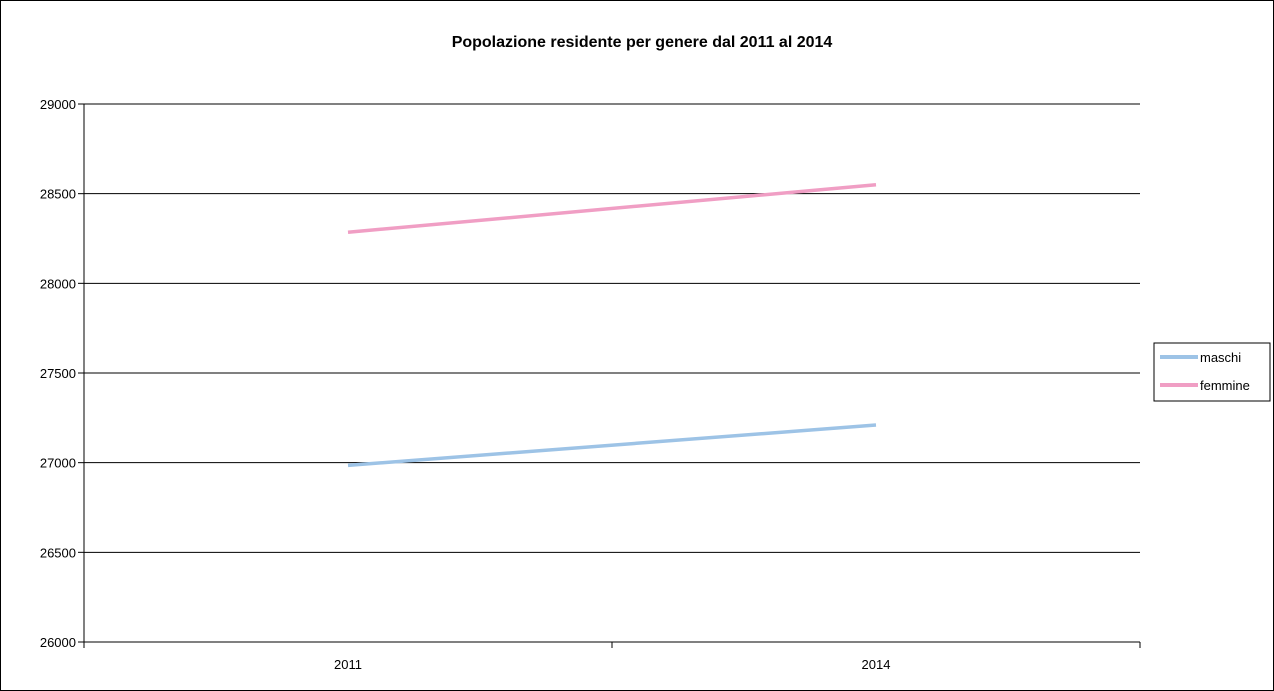 Image resolution: width=1274 pixels, height=691 pixels. What do you see at coordinates (58, 104) in the screenshot?
I see `y-tick-label-29000: 29000` at bounding box center [58, 104].